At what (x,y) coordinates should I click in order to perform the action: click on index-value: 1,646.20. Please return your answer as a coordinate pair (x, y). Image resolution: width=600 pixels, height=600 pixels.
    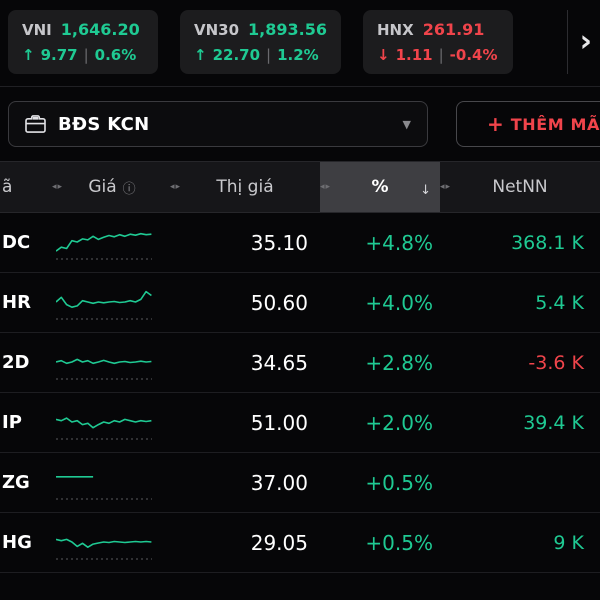
    Looking at the image, I should click on (100, 29).